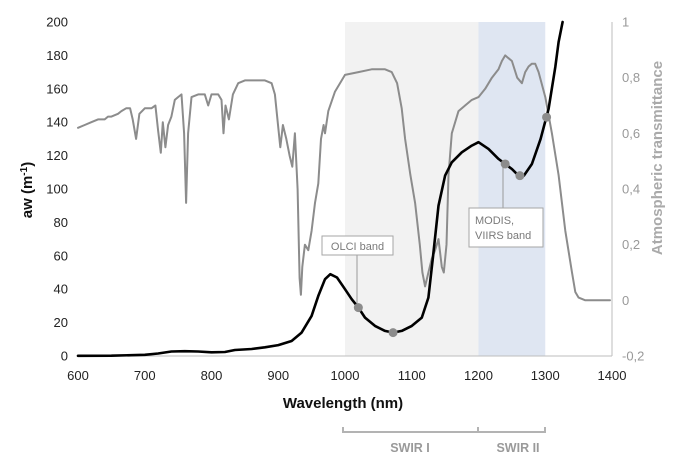 The height and width of the screenshot is (457, 673). What do you see at coordinates (410, 448) in the screenshot?
I see `swir-i-label: SWIR I` at bounding box center [410, 448].